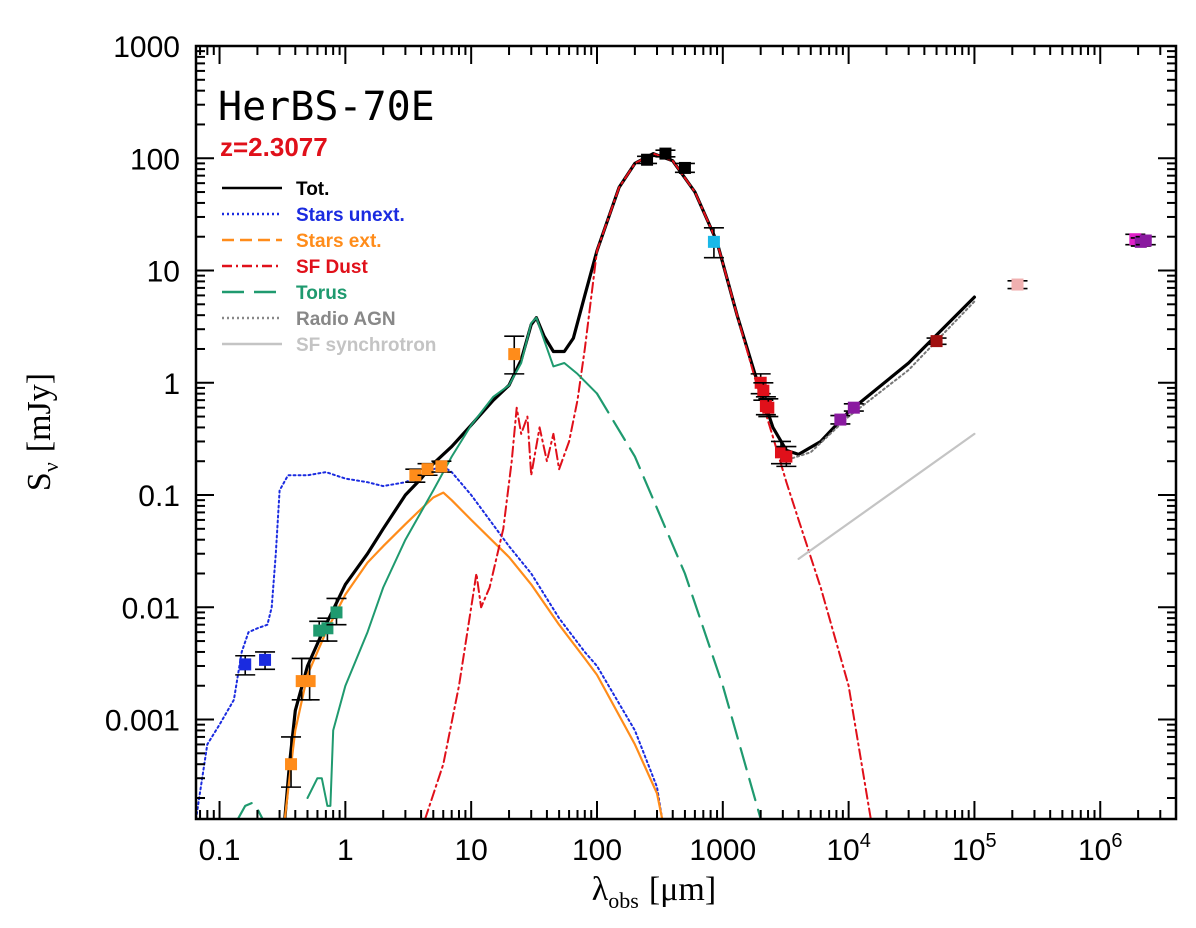  I want to click on x-axis-title: λobs [μm], so click(654, 892).